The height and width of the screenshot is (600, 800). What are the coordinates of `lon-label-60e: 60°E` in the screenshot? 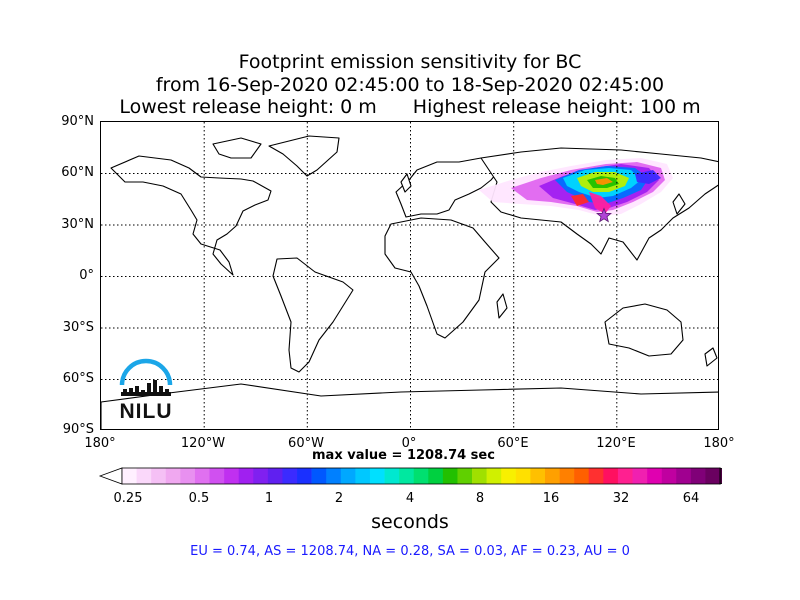 It's located at (513, 443).